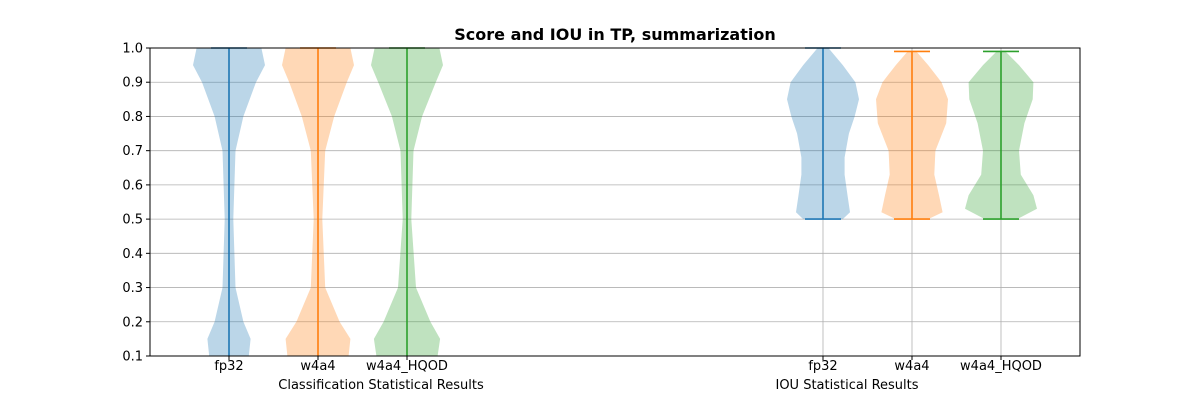 This screenshot has height=400, width=1200. I want to click on y-tick-label: 0.1, so click(132, 357).